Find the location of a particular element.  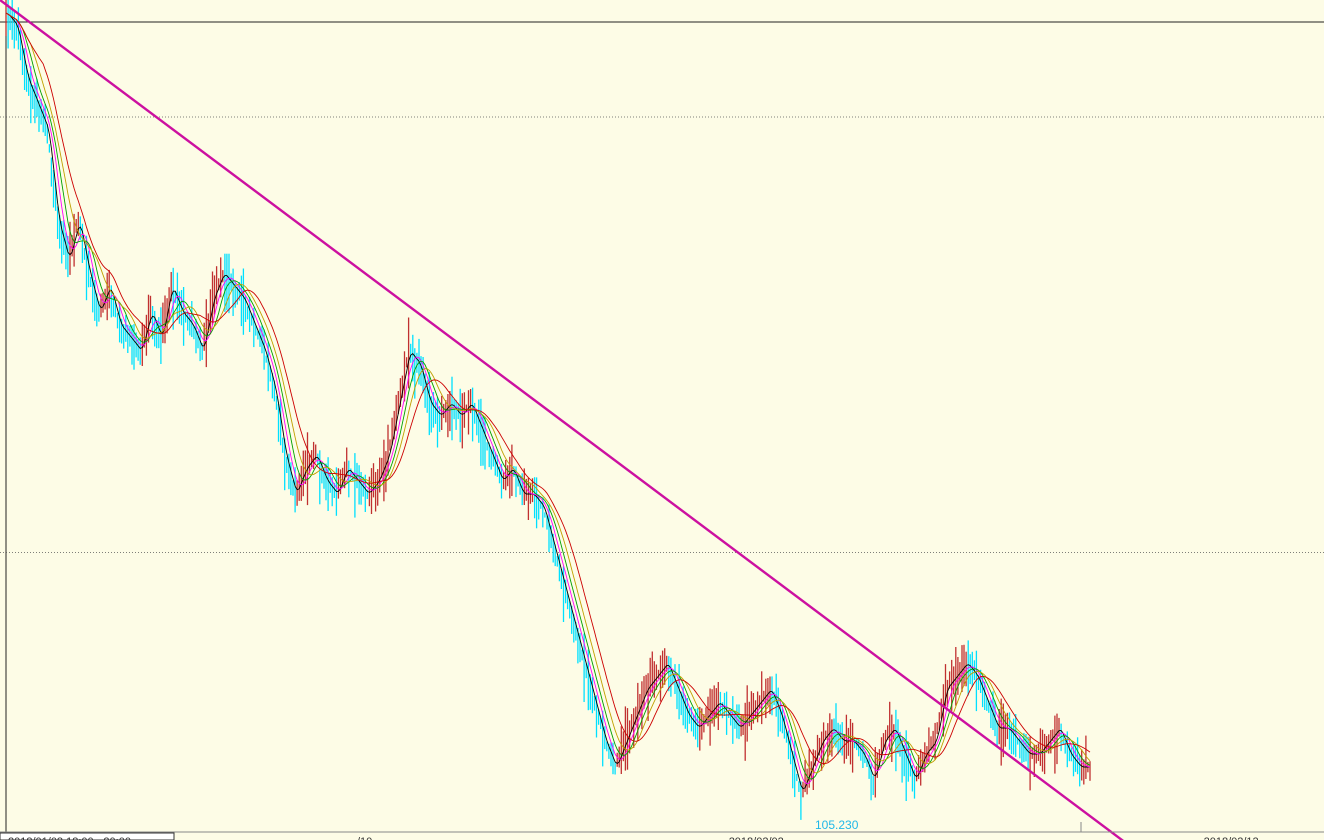

x-tick-label-0: 2018/01/08 18:00 - 20:00 is located at coordinates (69, 838).